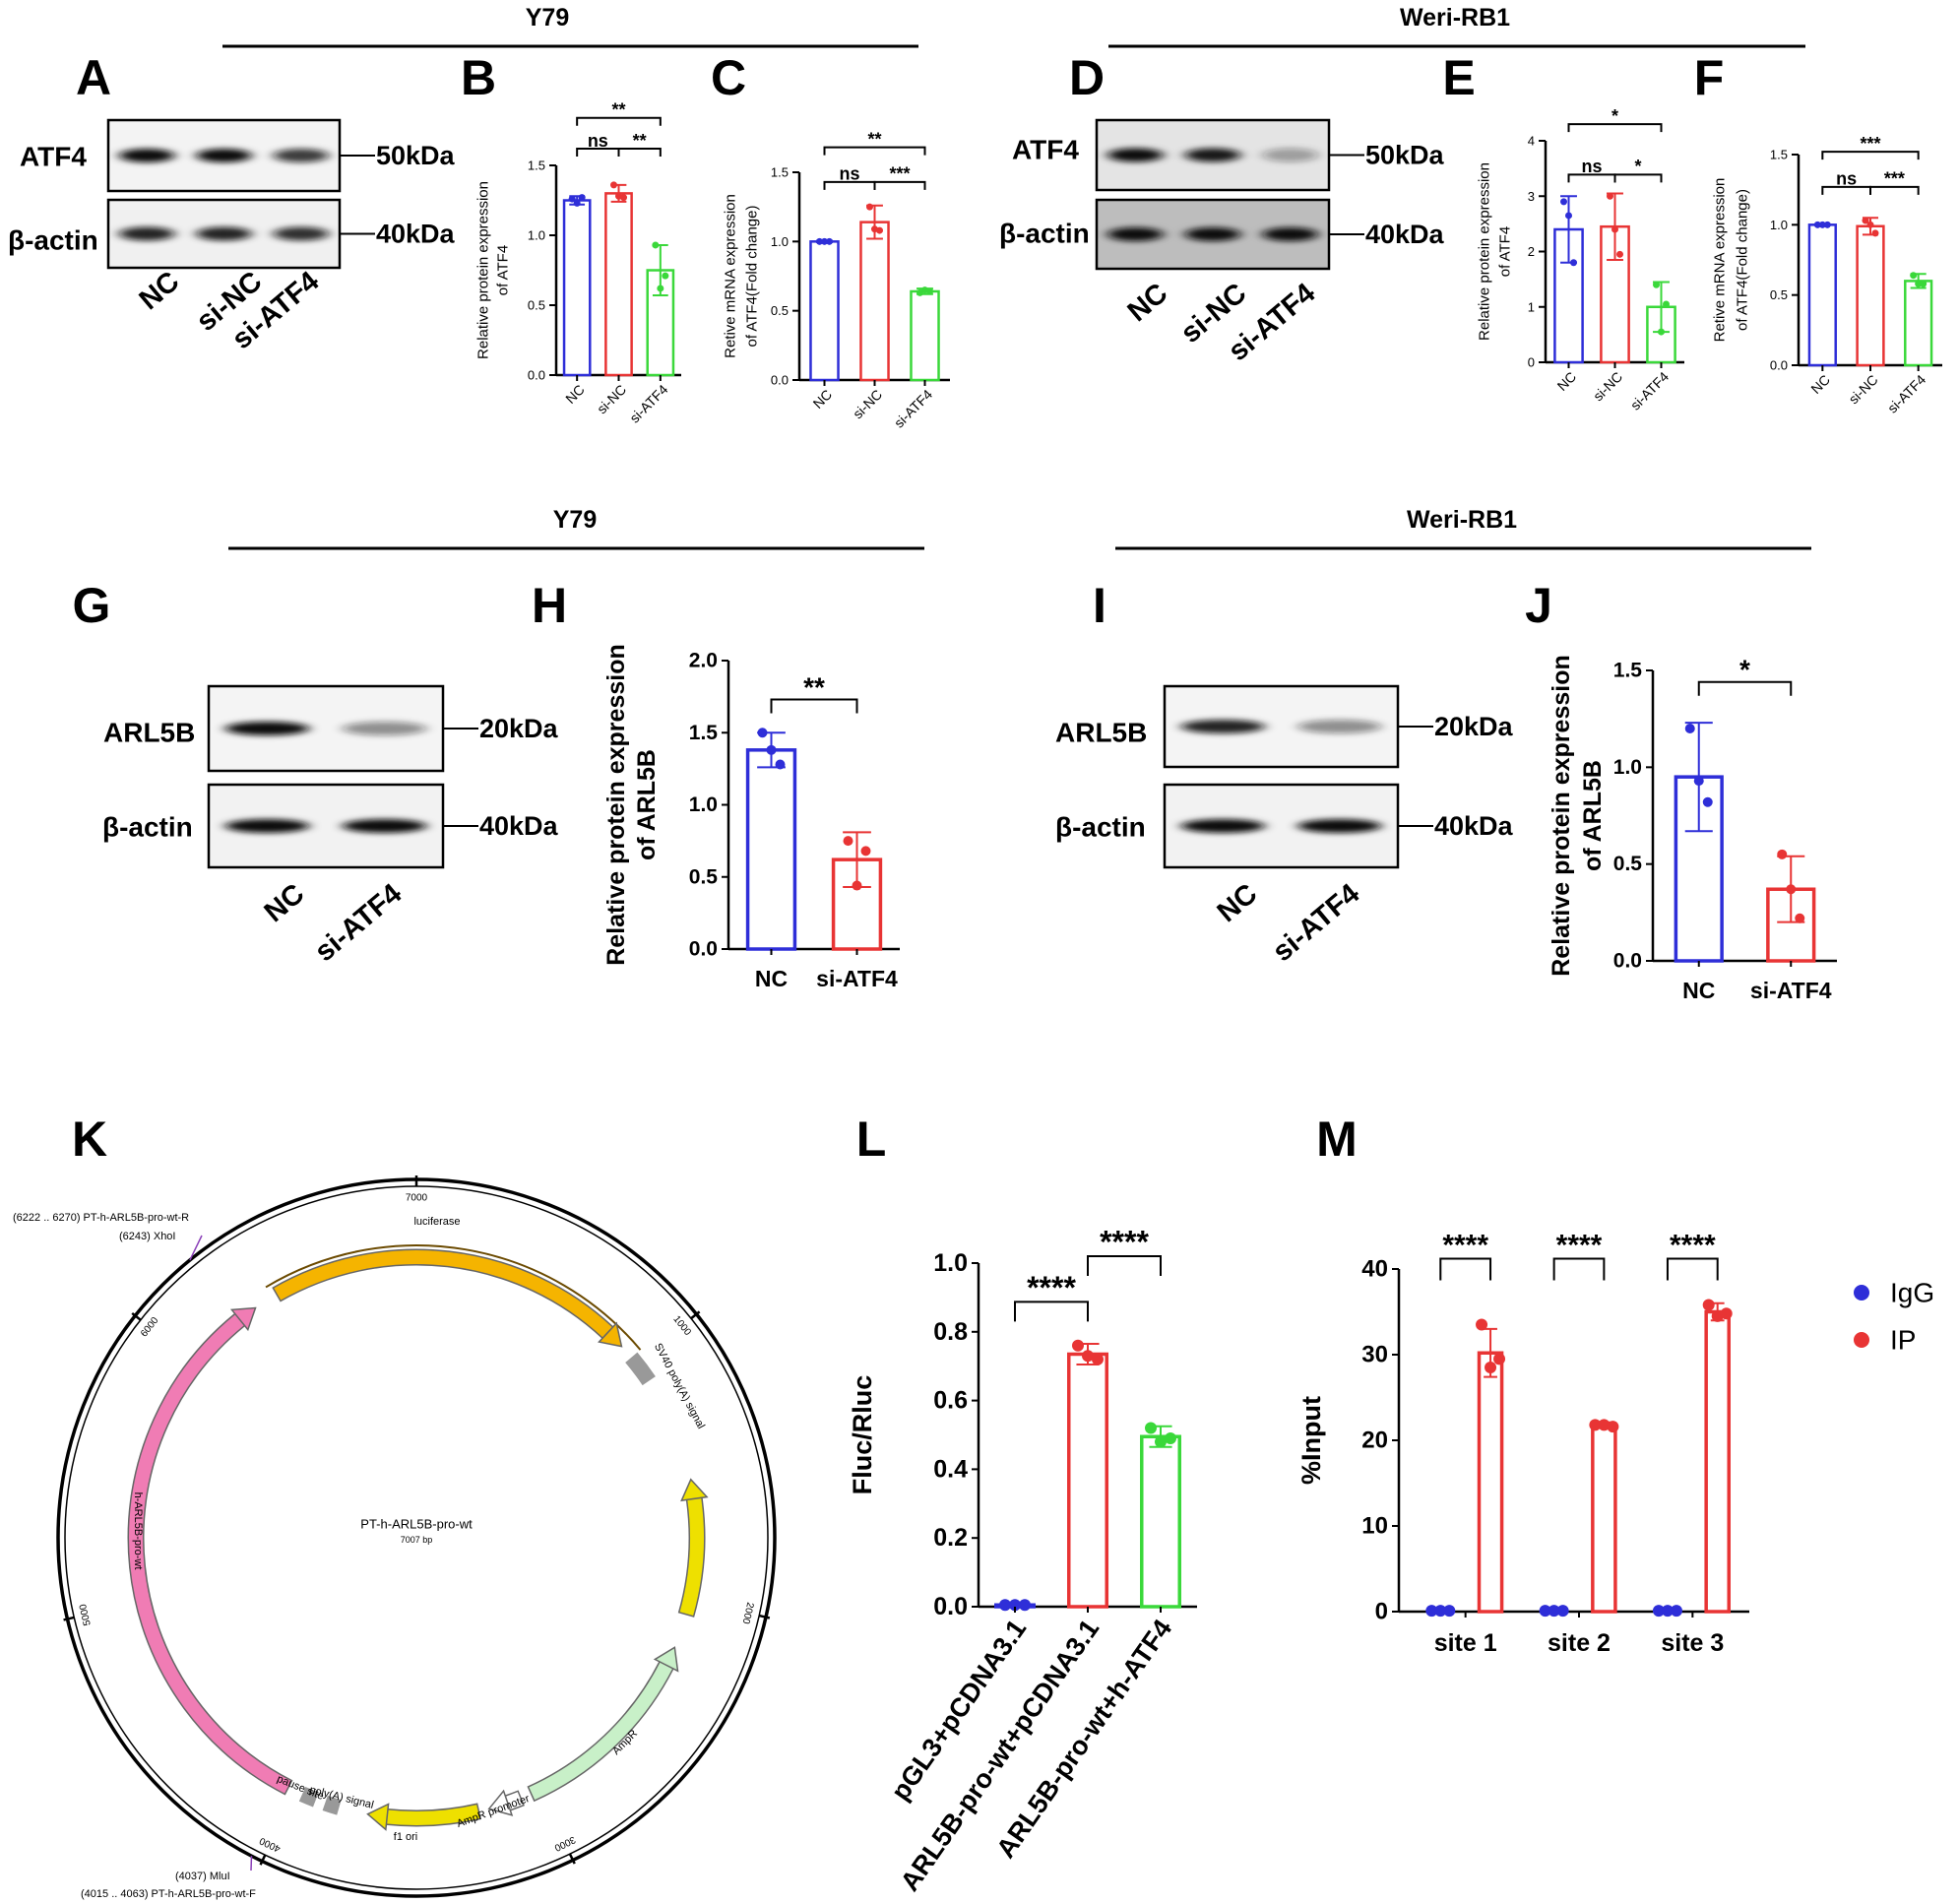 The height and width of the screenshot is (1904, 1959). What do you see at coordinates (1593, 815) in the screenshot?
I see `y-axis-label: of ARL5B` at bounding box center [1593, 815].